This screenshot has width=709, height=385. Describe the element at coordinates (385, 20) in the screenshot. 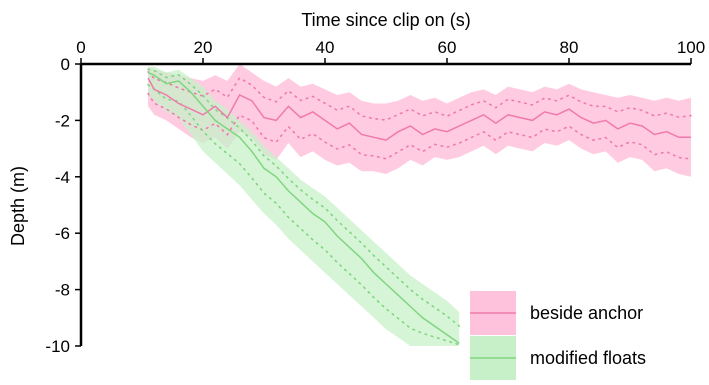

I see `x-axis-label: Time since clip on (s)` at that location.